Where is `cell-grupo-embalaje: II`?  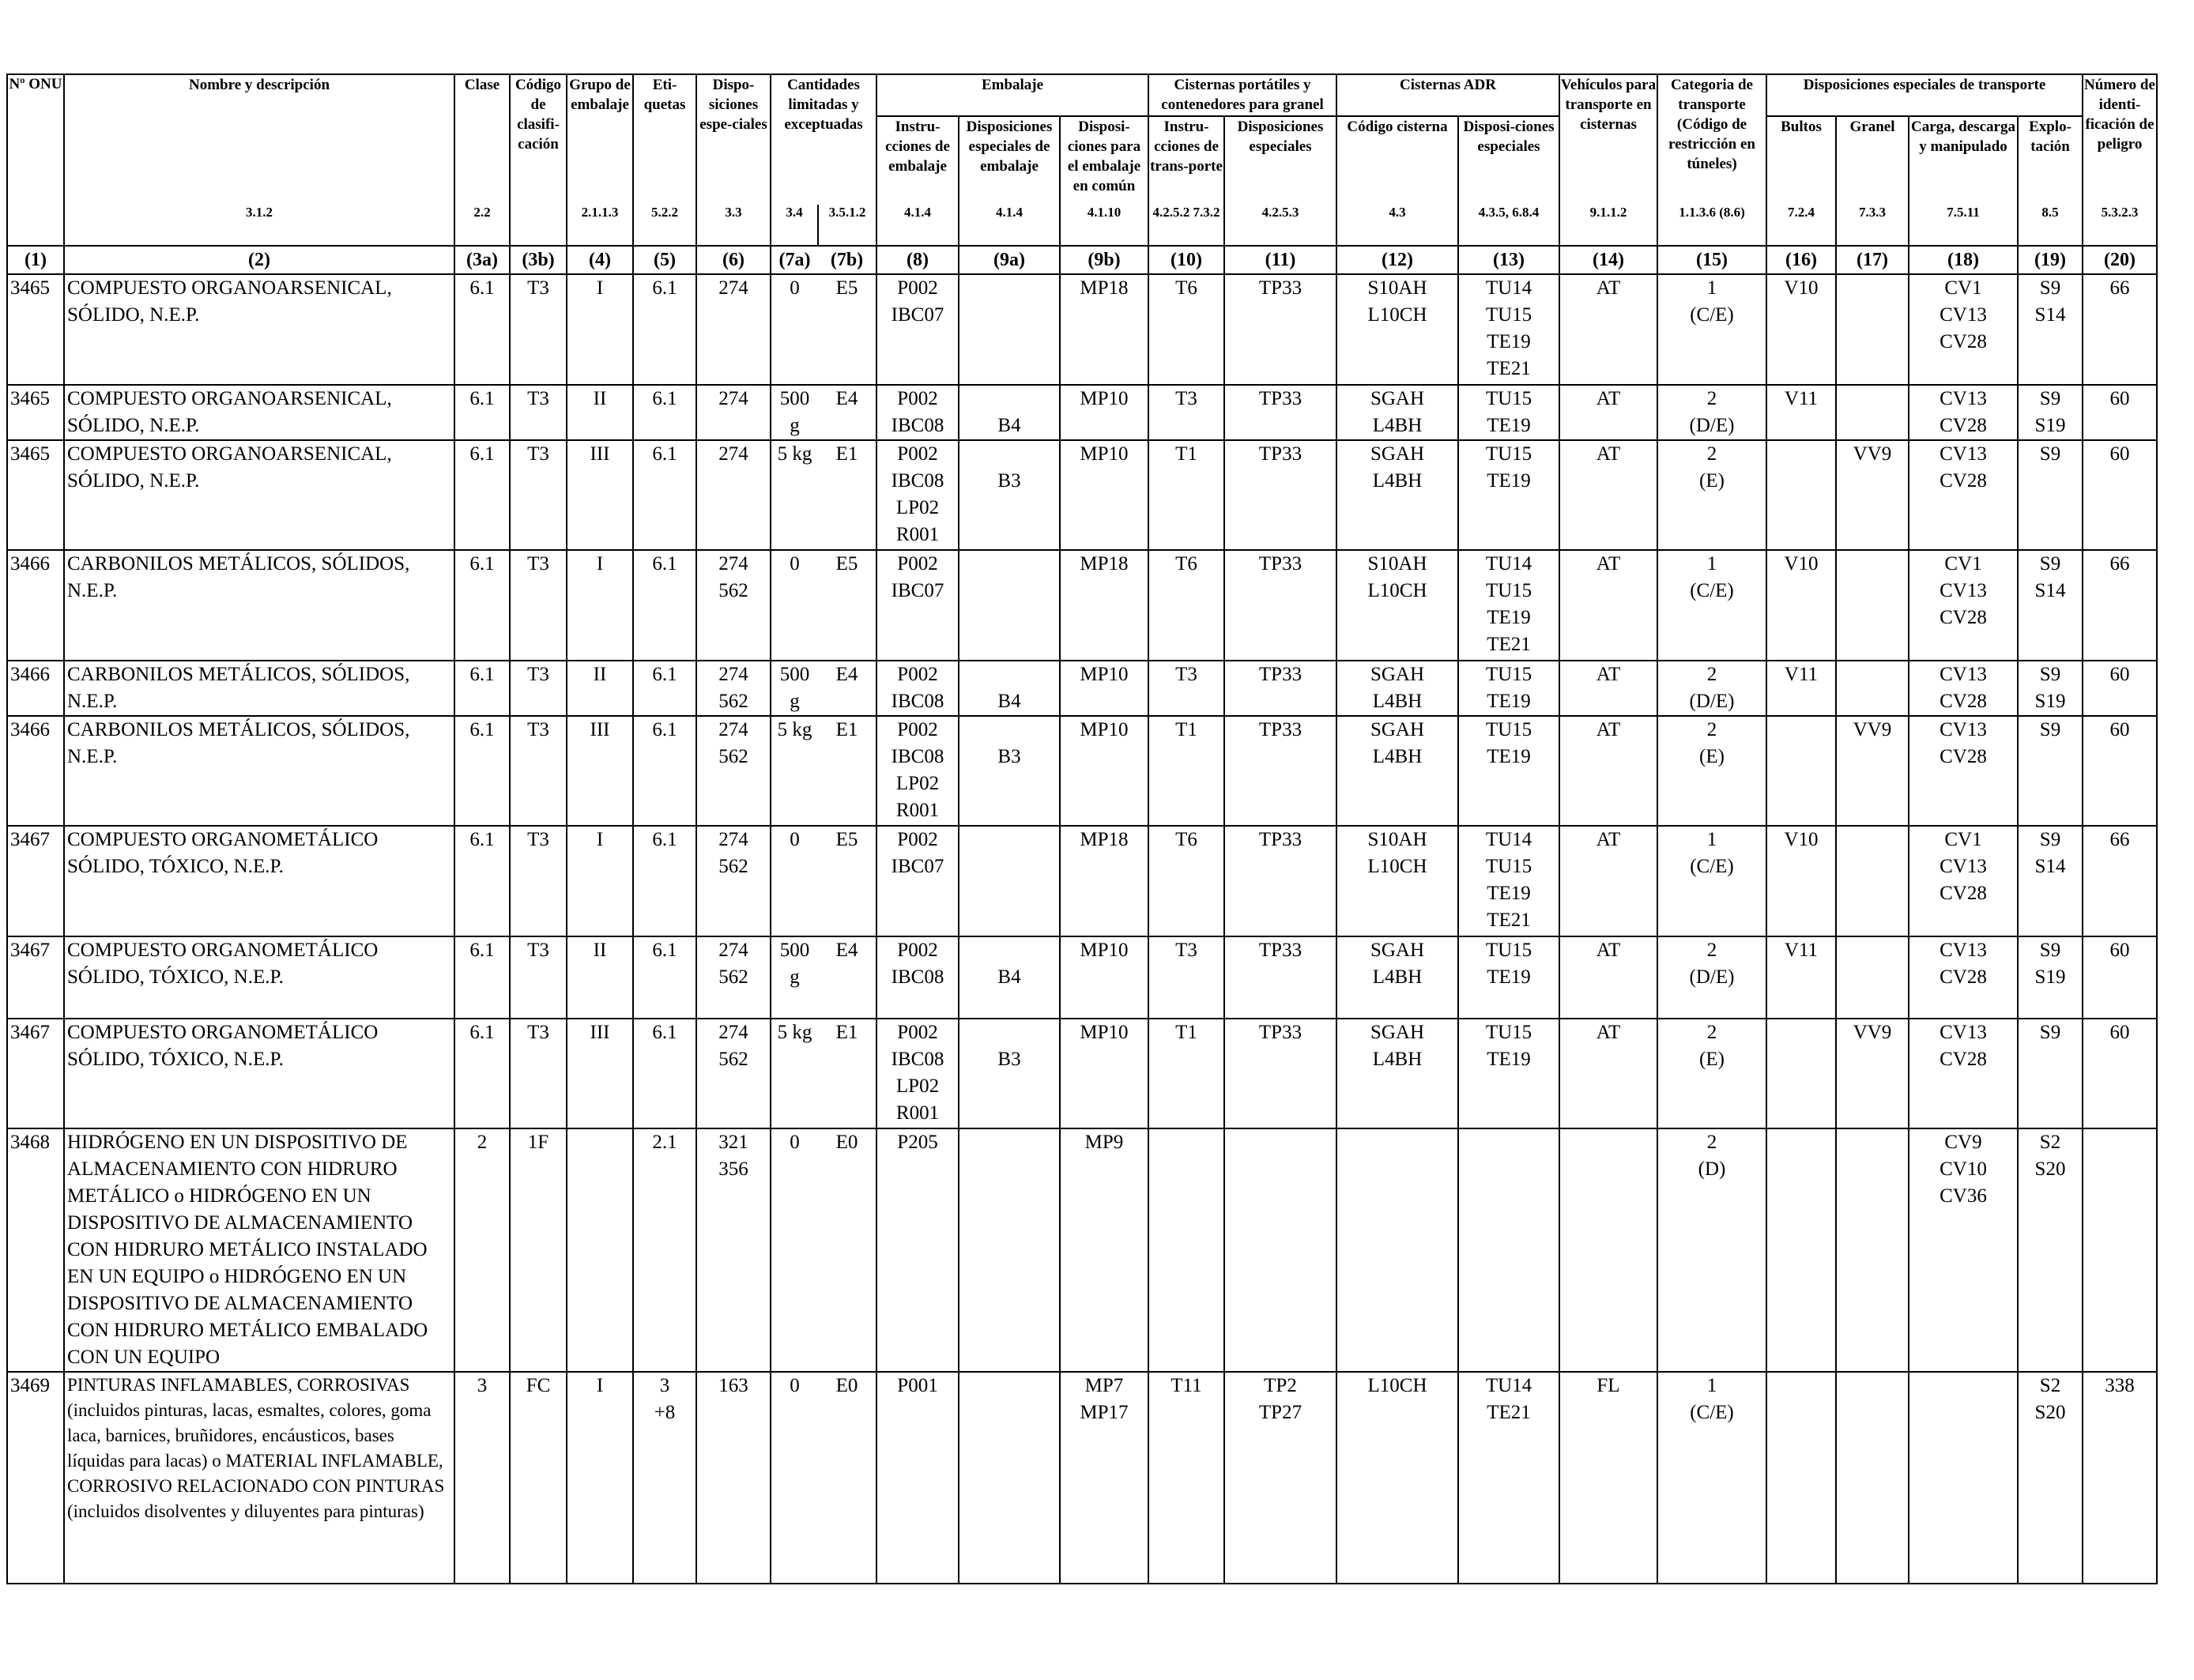 cell-grupo-embalaje: II is located at coordinates (600, 977).